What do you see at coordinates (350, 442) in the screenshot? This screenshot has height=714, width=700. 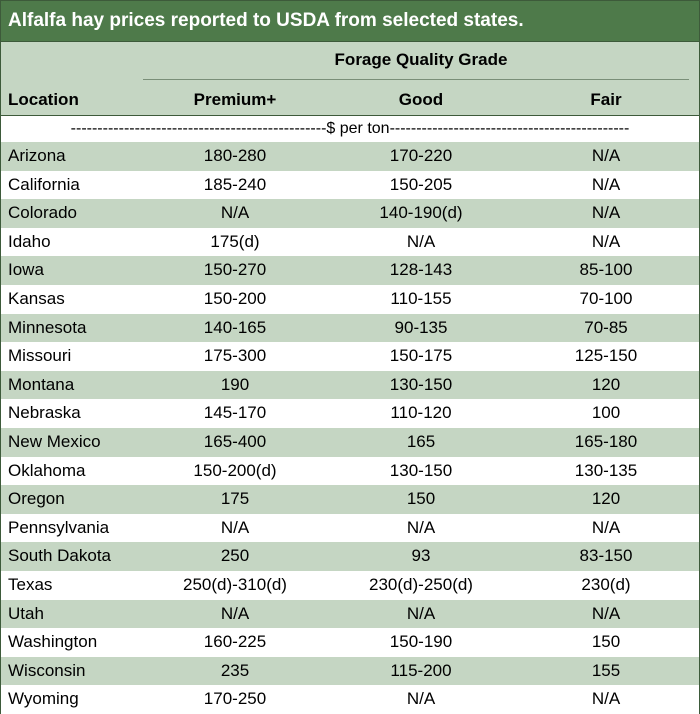 I see `table-row: New Mexico 165-400 165 165-180` at bounding box center [350, 442].